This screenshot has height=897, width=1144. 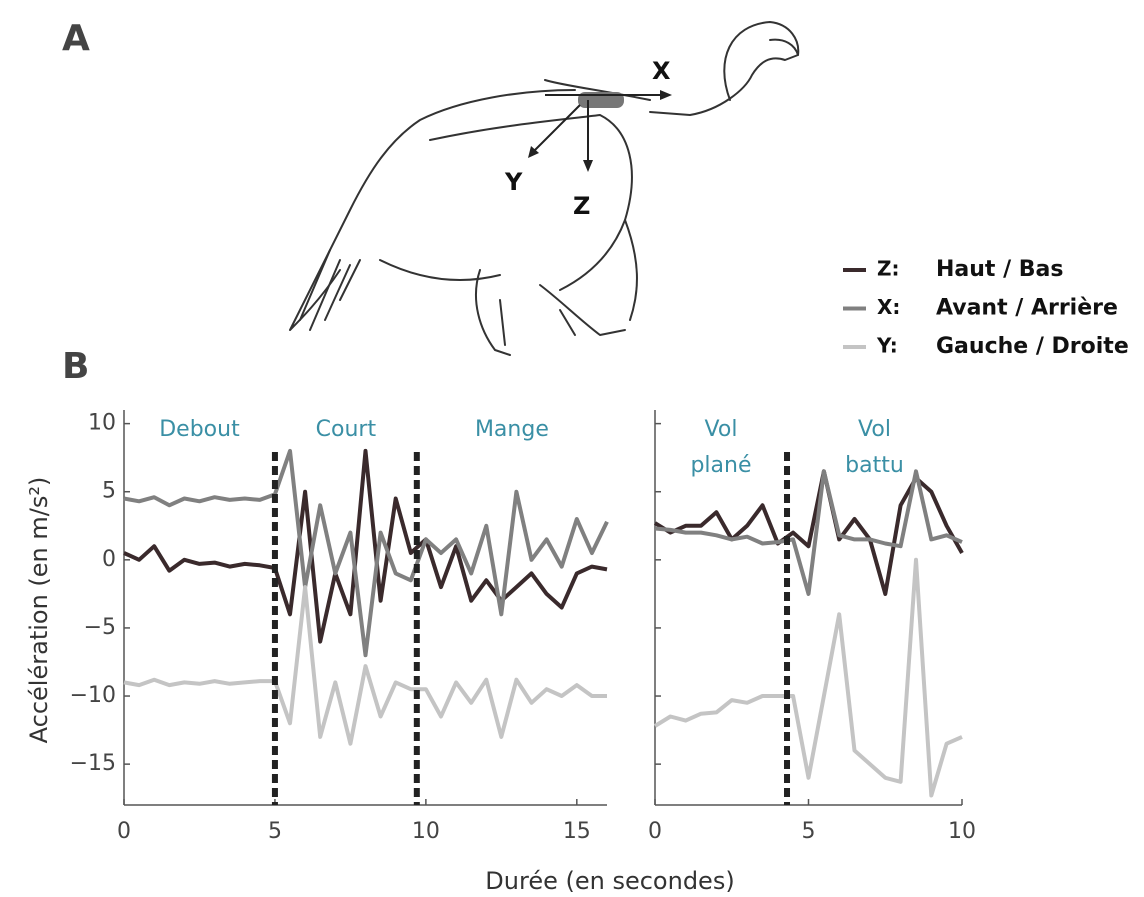 I want to click on x-axis-label: Durée (en secondes), so click(x=609, y=881).